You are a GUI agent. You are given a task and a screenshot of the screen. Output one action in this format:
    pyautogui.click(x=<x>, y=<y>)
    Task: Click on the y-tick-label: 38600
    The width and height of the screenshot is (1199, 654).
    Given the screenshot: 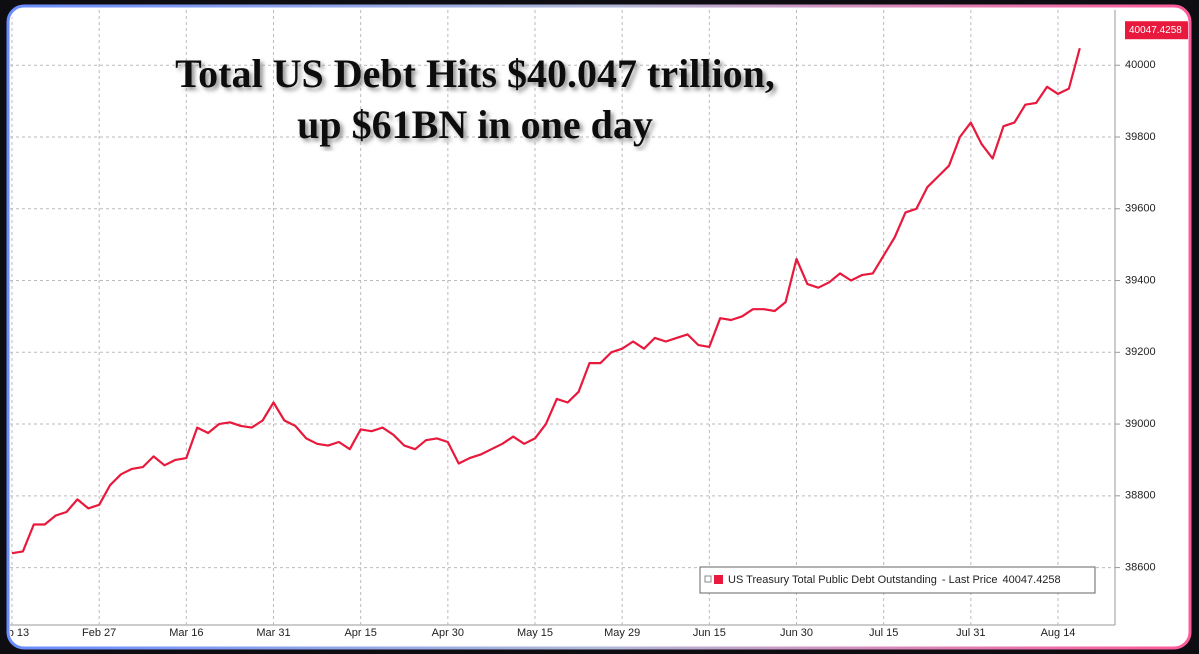 What is the action you would take?
    pyautogui.click(x=1140, y=567)
    